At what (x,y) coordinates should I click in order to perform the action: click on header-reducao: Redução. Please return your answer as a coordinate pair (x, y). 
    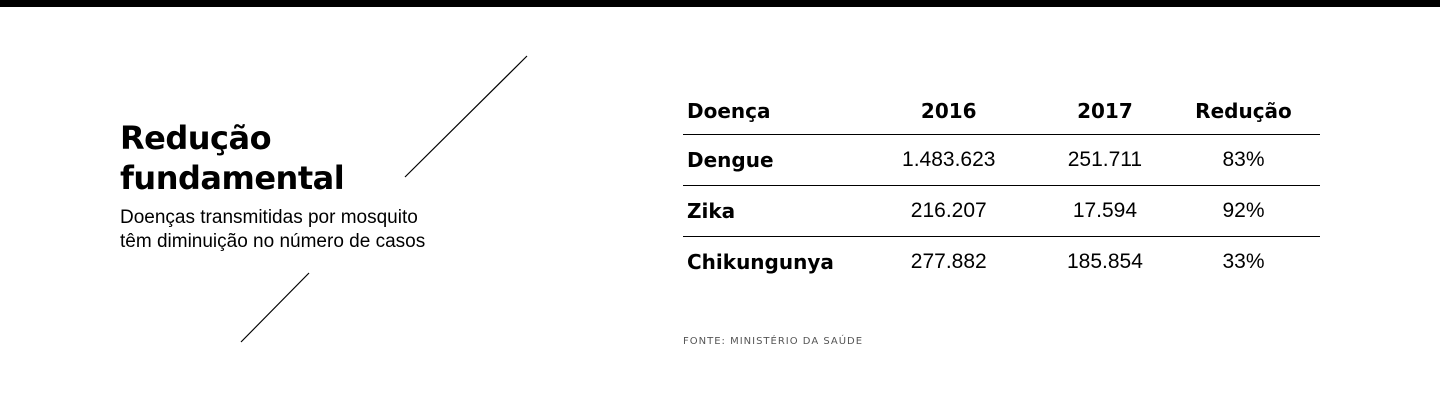
    Looking at the image, I should click on (1243, 111).